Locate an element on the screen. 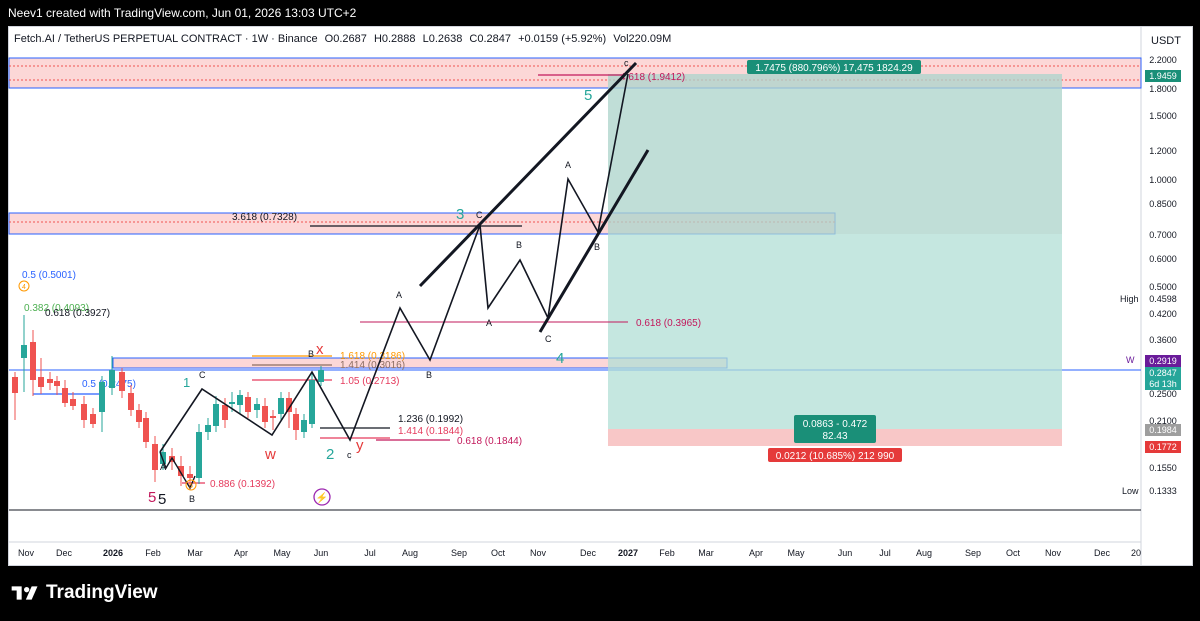  flash-event-icon is located at coordinates (322, 497).